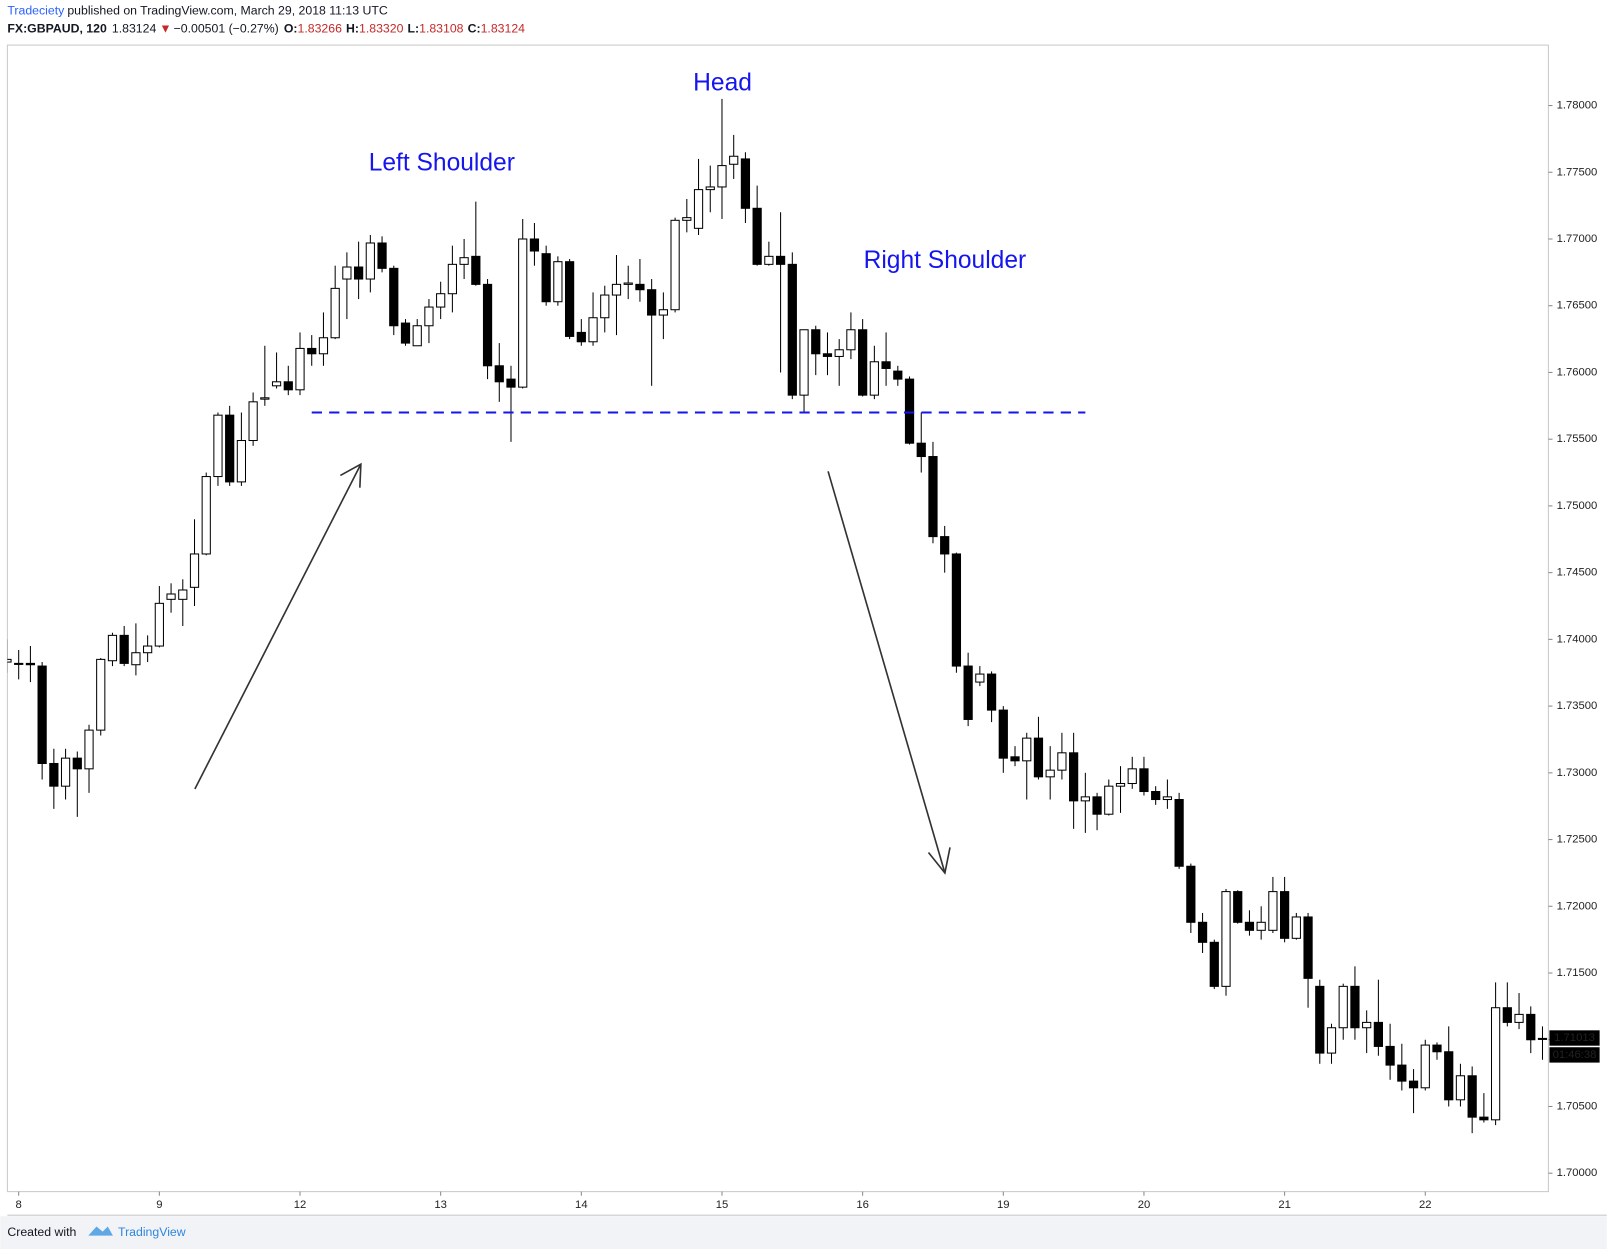 The height and width of the screenshot is (1249, 1607). What do you see at coordinates (1425, 1205) in the screenshot?
I see `x-tick-label: 22` at bounding box center [1425, 1205].